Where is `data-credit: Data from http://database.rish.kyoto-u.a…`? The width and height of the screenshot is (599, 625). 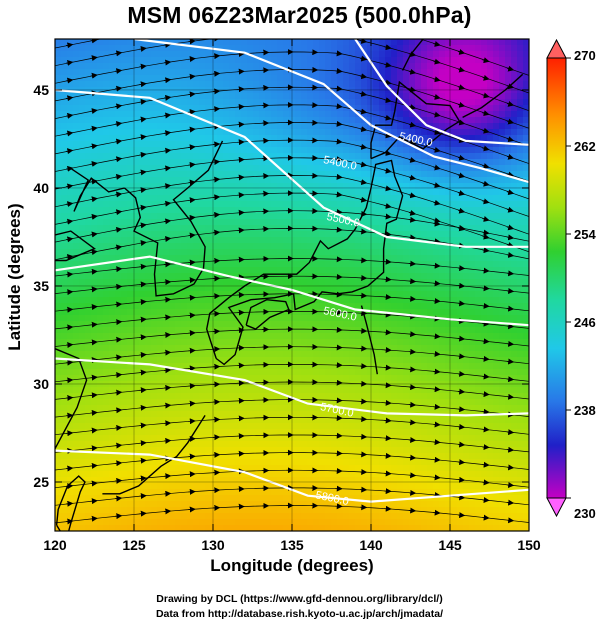
data-credit: Data from http://database.rish.kyoto-u.a… is located at coordinates (299, 614).